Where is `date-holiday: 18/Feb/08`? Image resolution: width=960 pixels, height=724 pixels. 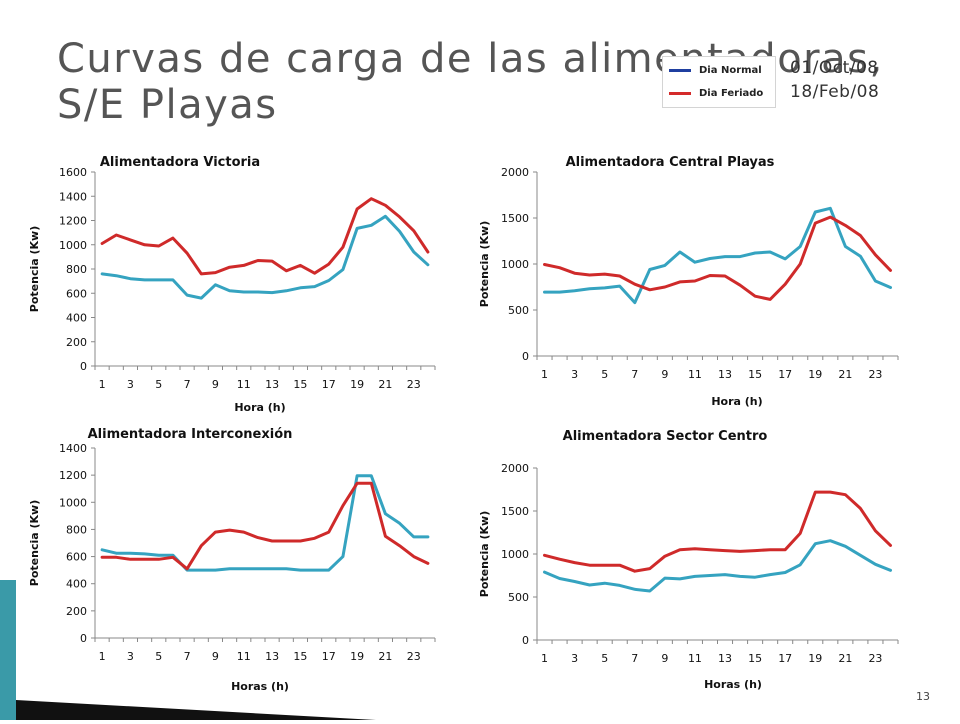 date-holiday: 18/Feb/08 is located at coordinates (835, 92).